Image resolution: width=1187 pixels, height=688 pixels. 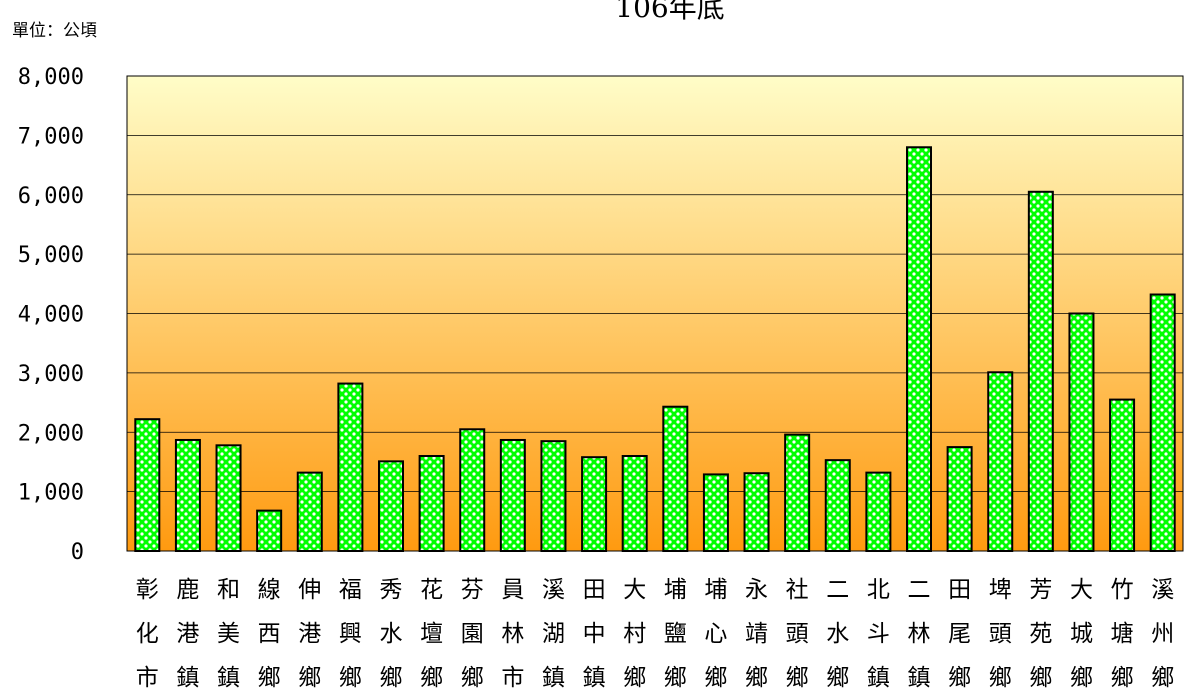 What do you see at coordinates (51, 196) in the screenshot?
I see `y-tick-label: 6,000` at bounding box center [51, 196].